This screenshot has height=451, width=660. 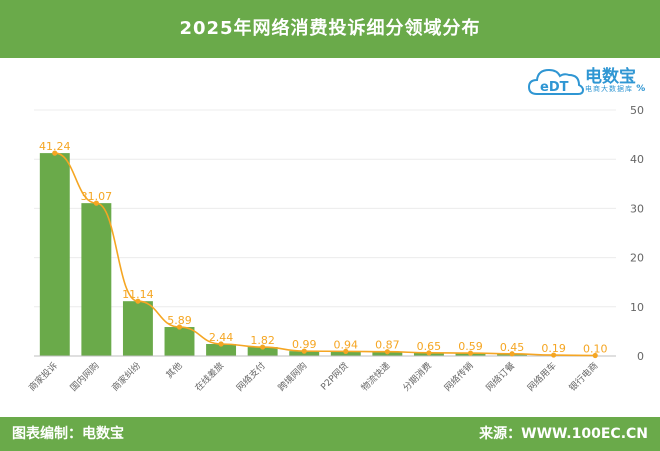 What do you see at coordinates (376, 377) in the screenshot?
I see `x-tick-label: 物流快递` at bounding box center [376, 377].